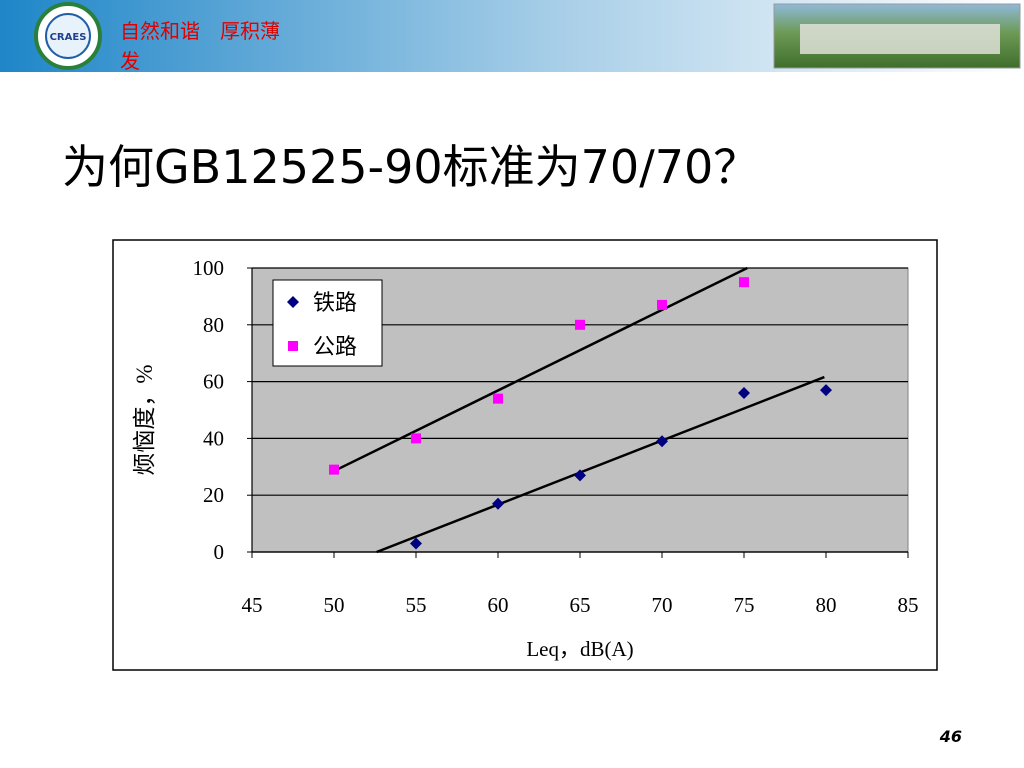 The image size is (1024, 768). Describe the element at coordinates (580, 605) in the screenshot. I see `x-tick-label: 65` at that location.